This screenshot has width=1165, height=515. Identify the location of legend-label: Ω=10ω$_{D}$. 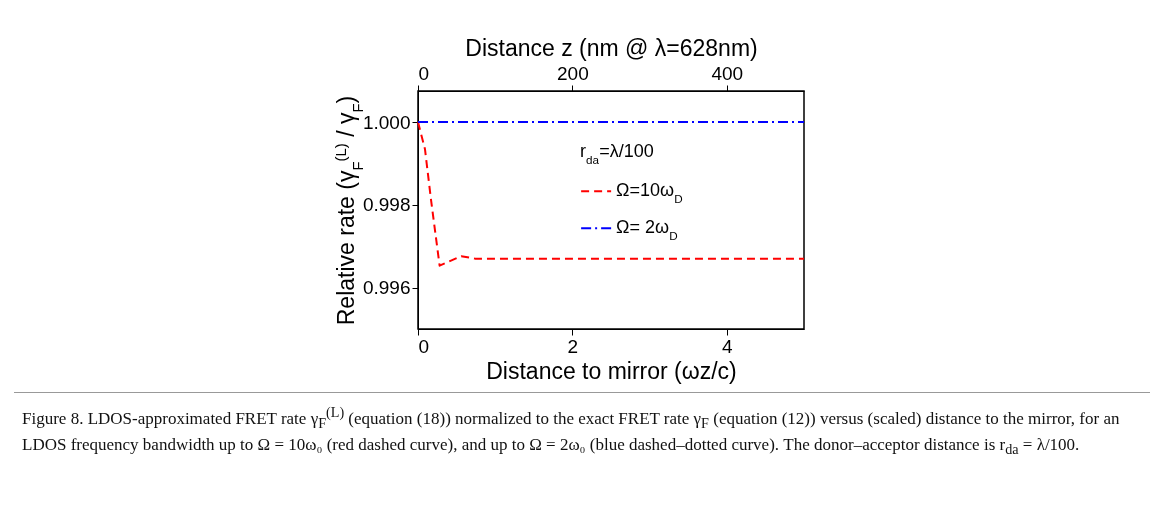
(649, 192).